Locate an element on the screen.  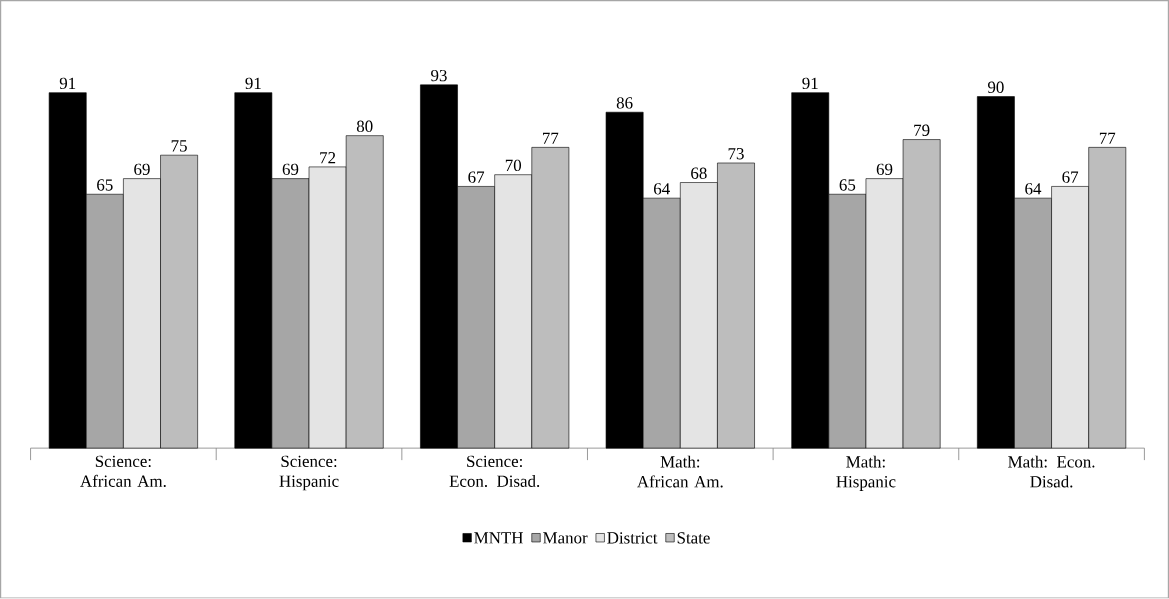
x-tick-label: Science: Hispanic is located at coordinates (309, 473).